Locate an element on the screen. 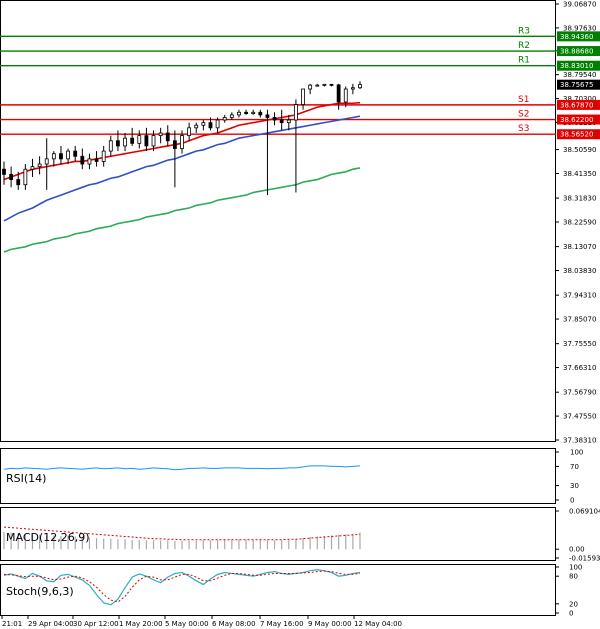 The width and height of the screenshot is (600, 629). macd-tick-label: 0.069104 is located at coordinates (584, 512).